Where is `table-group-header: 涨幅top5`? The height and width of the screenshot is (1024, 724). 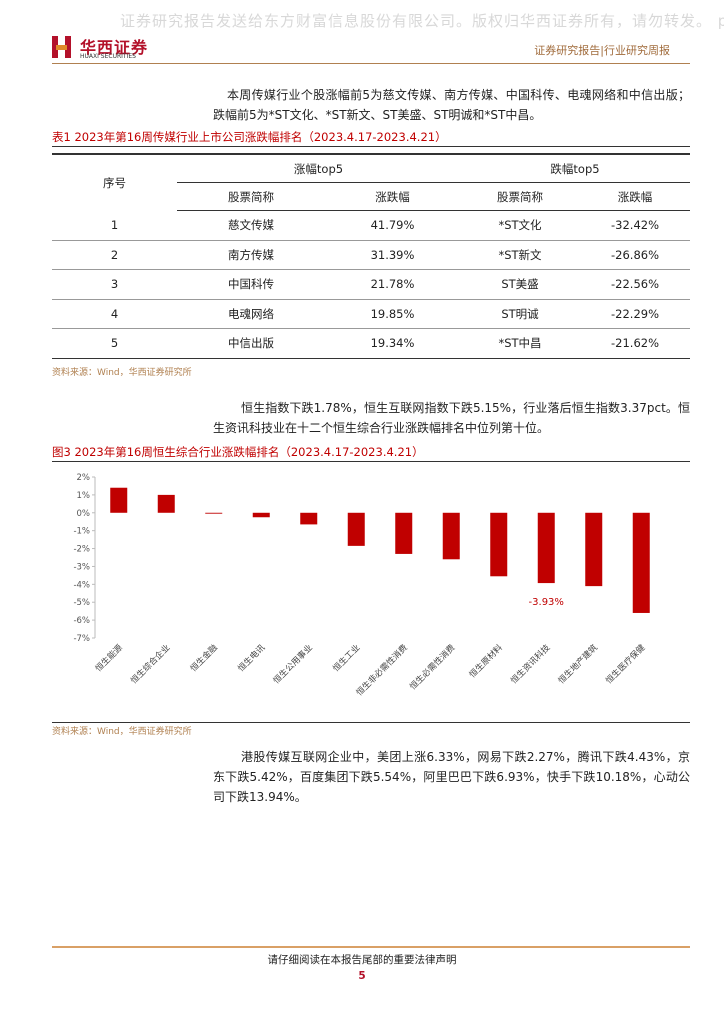
table-group-header: 涨幅top5 is located at coordinates (318, 168).